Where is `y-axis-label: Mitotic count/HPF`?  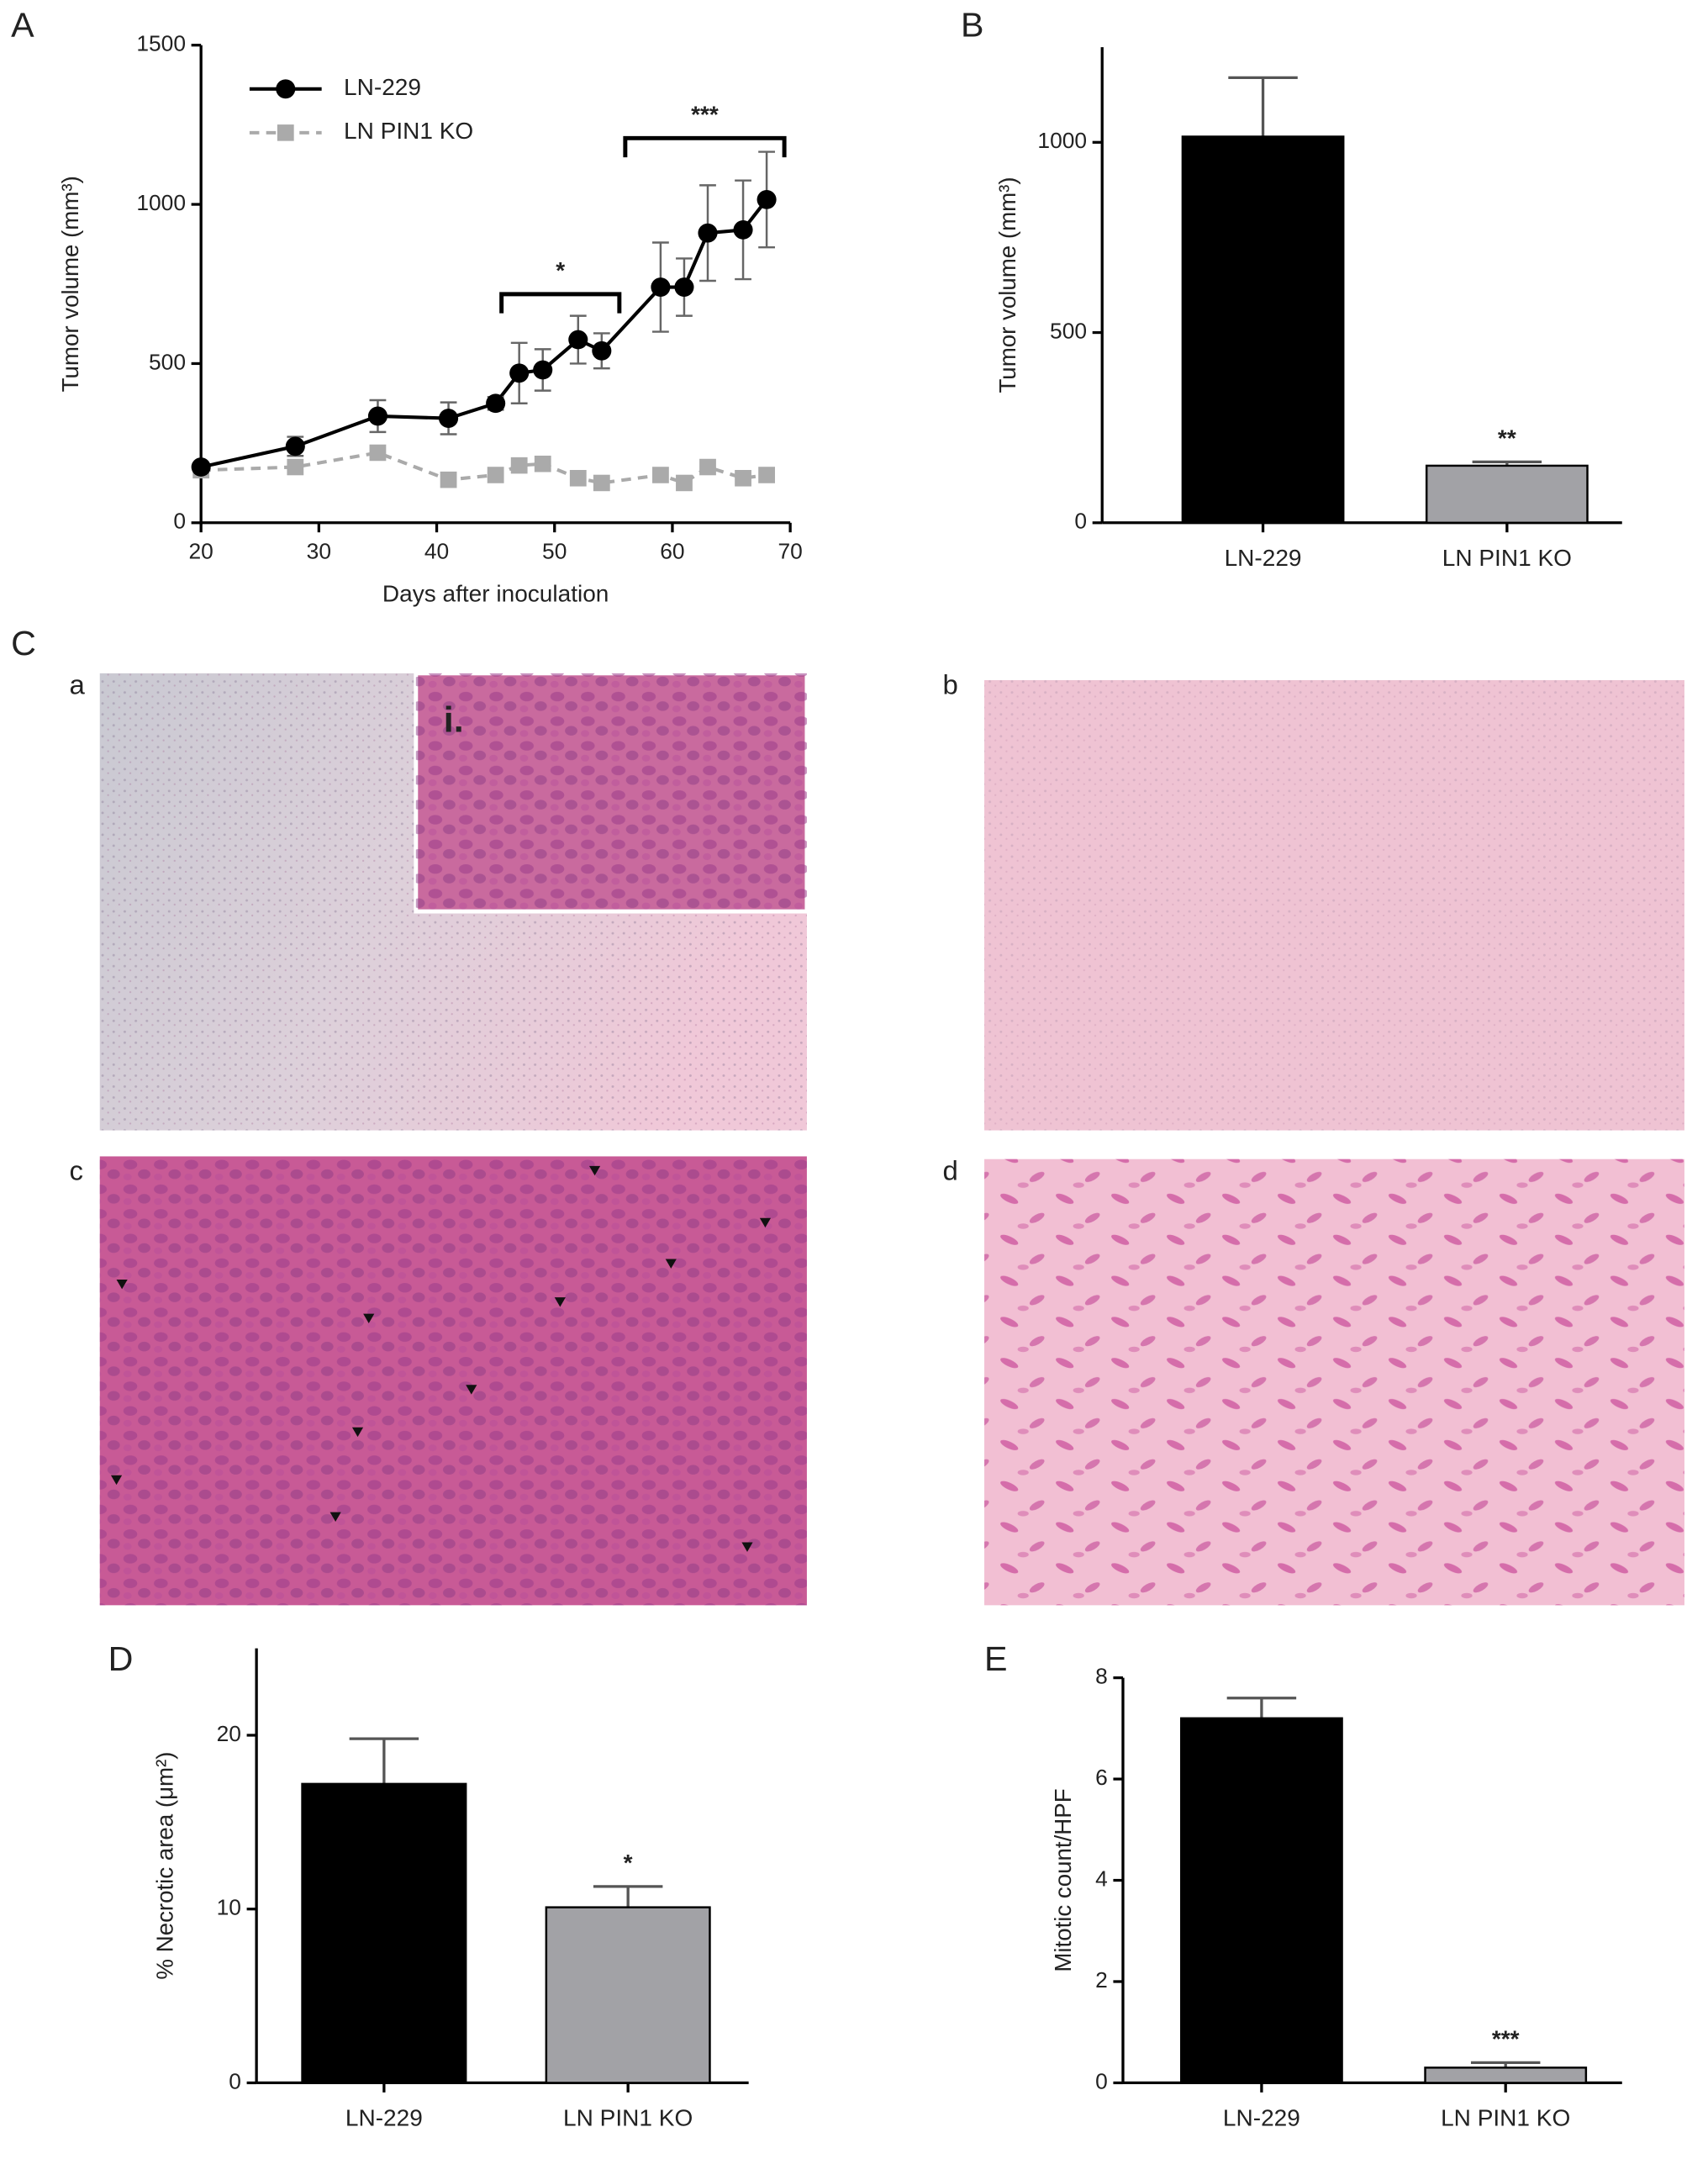 y-axis-label: Mitotic count/HPF is located at coordinates (1063, 1880).